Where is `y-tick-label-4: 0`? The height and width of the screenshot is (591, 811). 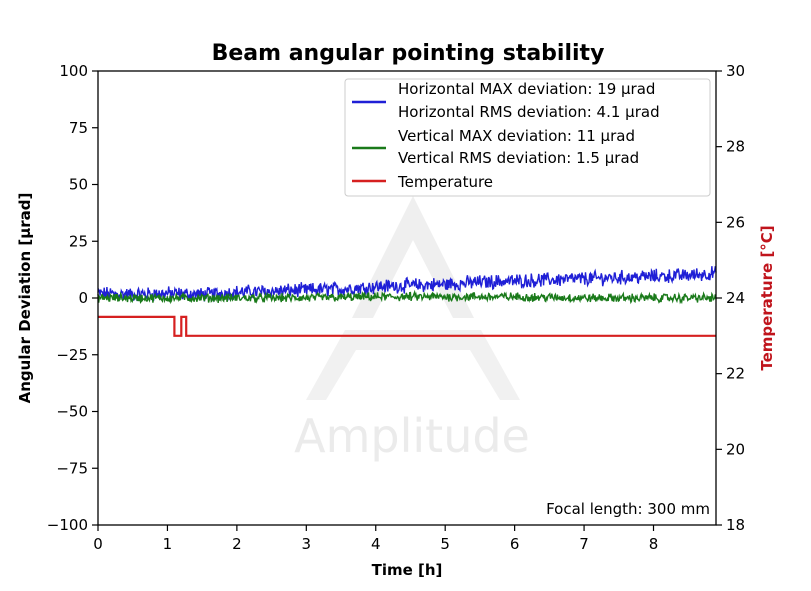 y-tick-label-4: 0 is located at coordinates (83, 298).